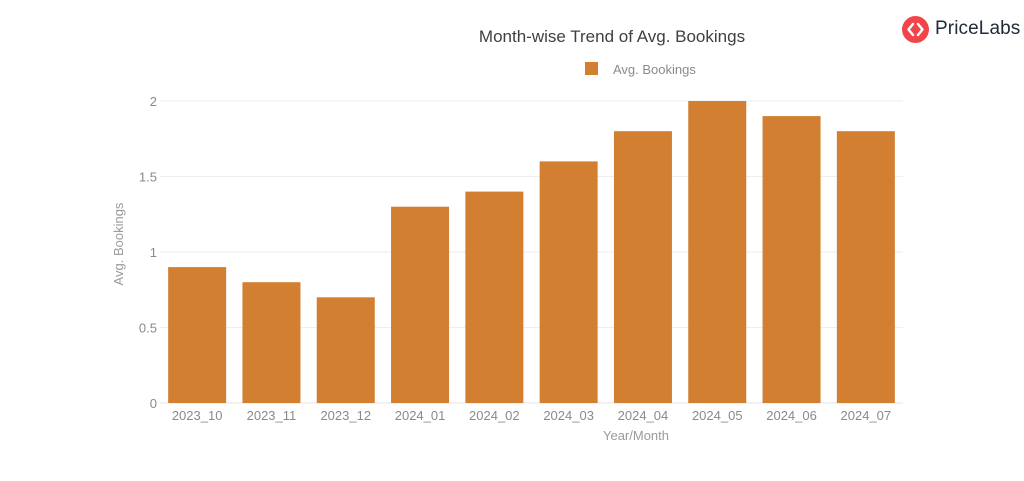 The image size is (1024, 481). I want to click on legend: Avg. Bookings, so click(640, 69).